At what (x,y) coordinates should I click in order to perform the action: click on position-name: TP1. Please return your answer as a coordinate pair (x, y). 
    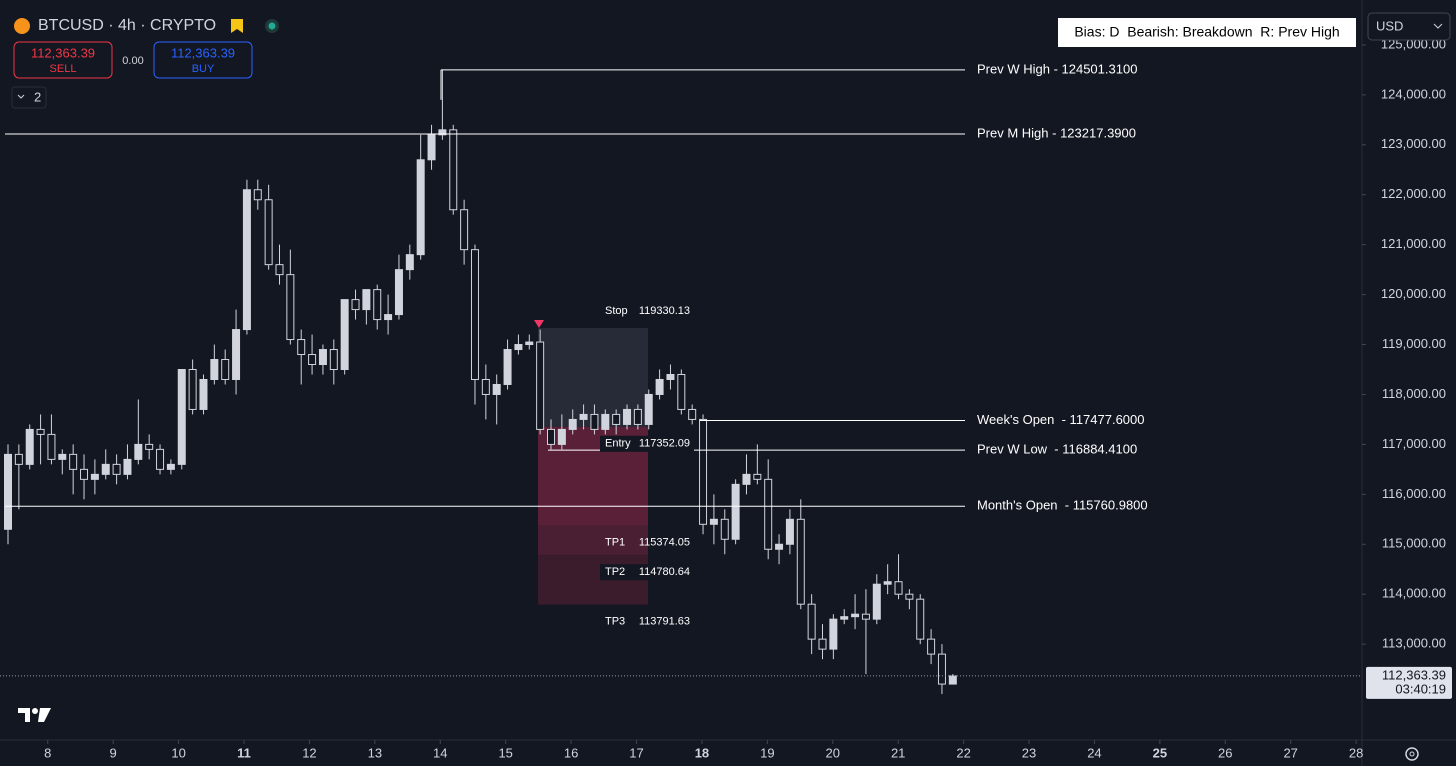
    Looking at the image, I should click on (615, 542).